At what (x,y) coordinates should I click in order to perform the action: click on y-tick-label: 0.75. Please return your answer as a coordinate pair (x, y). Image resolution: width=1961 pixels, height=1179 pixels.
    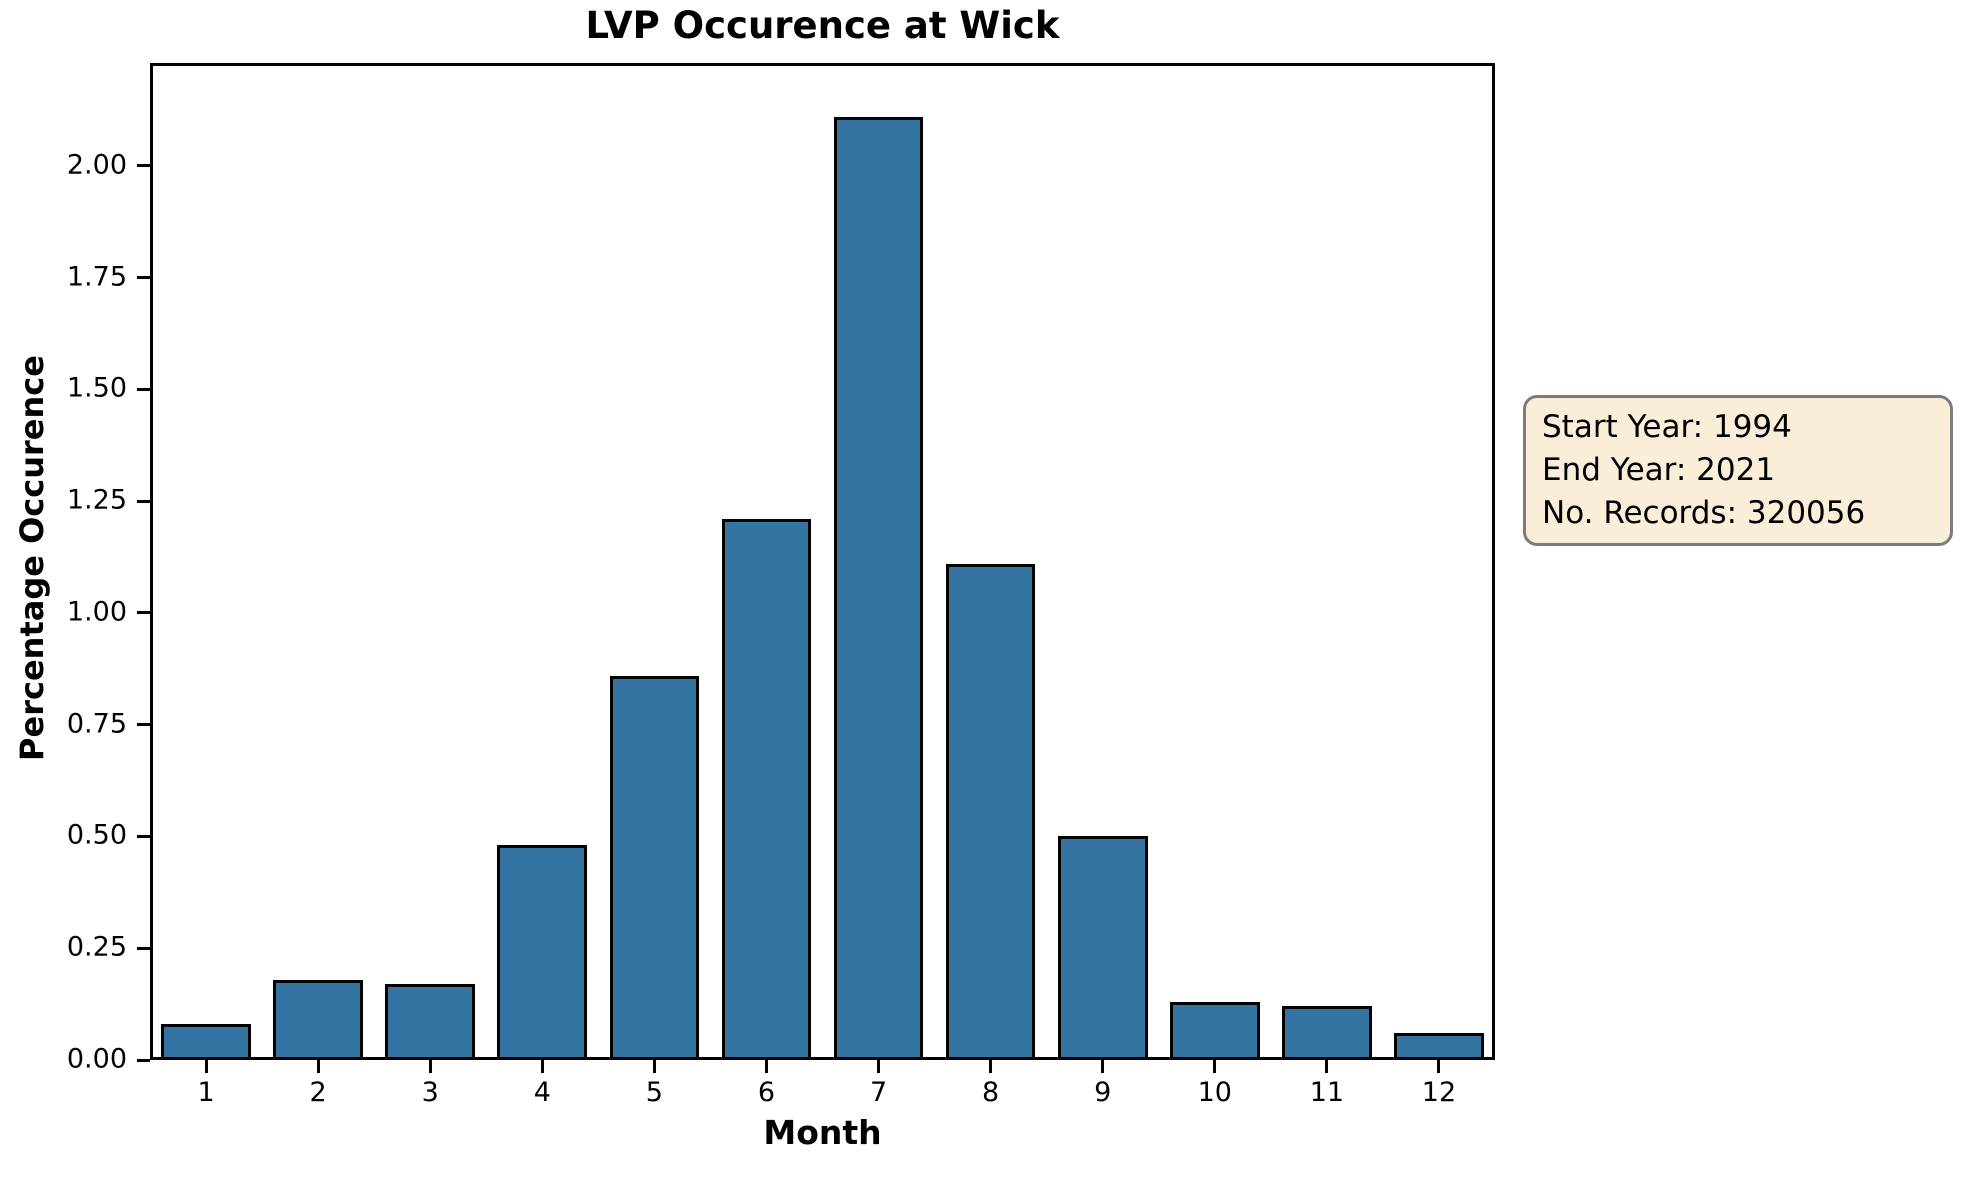
    Looking at the image, I should click on (96, 723).